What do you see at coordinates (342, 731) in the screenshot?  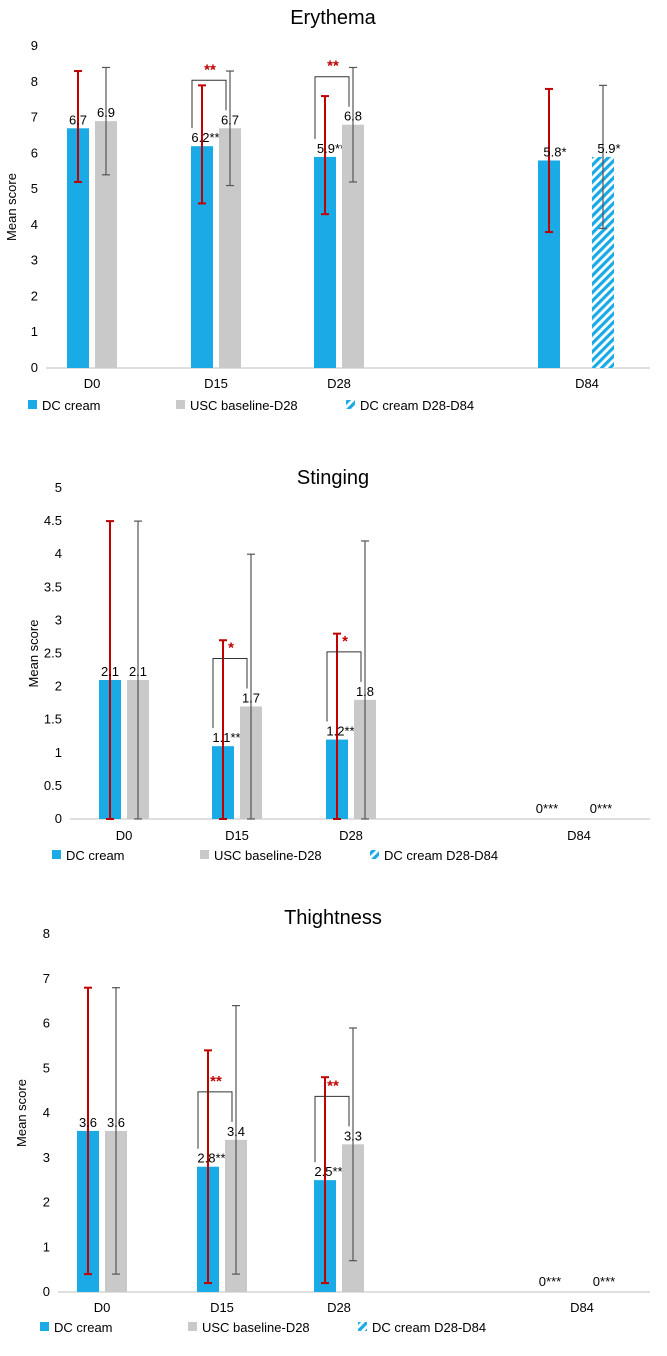 I see `data-label: 1.2***` at bounding box center [342, 731].